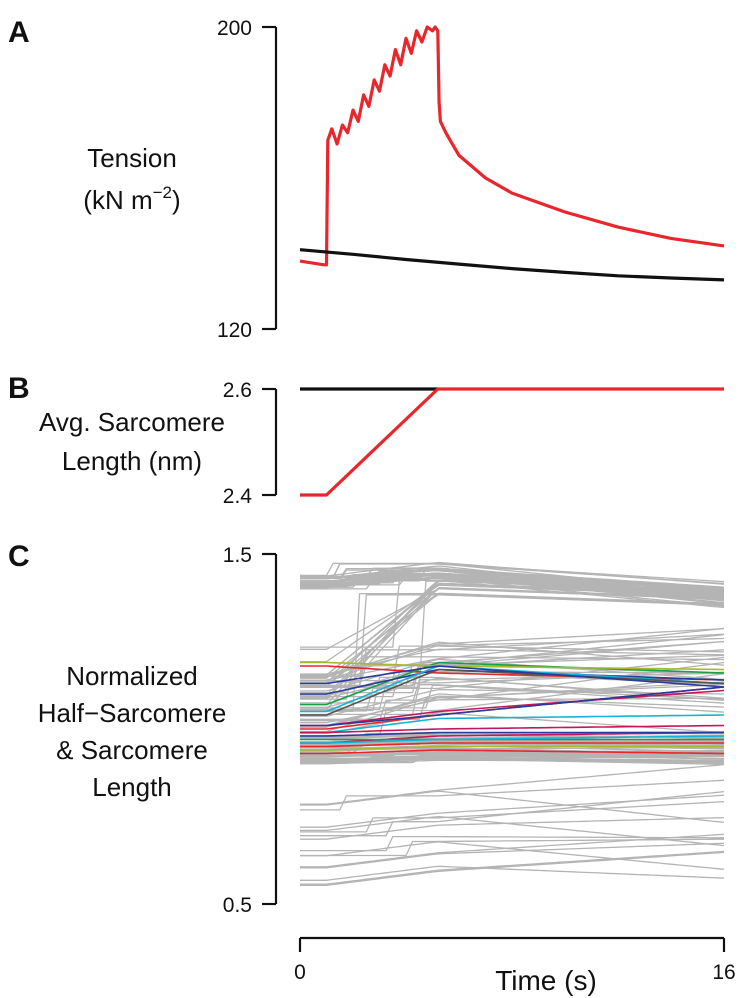 The height and width of the screenshot is (998, 742). Describe the element at coordinates (132, 461) in the screenshot. I see `panel-b-ylabel-line2: Length (nm)` at that location.